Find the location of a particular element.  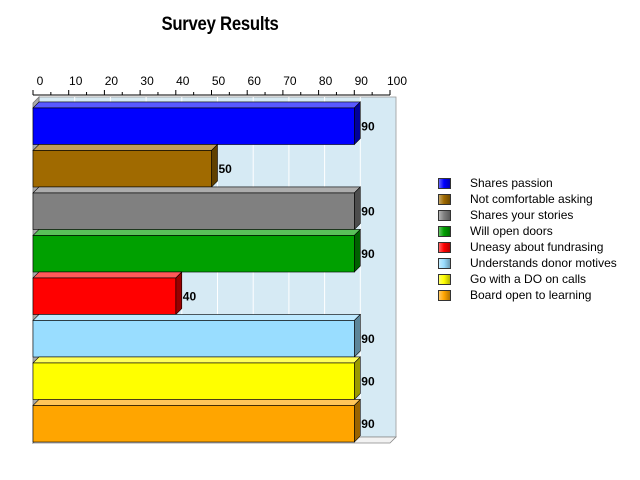

legend-label: Uneasy about fundrasing is located at coordinates (537, 247).